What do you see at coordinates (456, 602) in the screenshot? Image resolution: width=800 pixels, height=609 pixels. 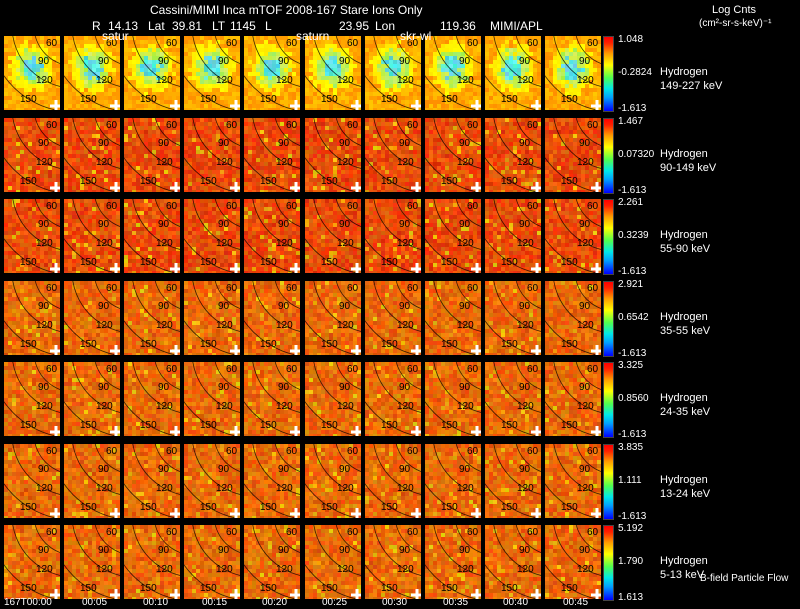 I see `time-tick-label: 00:35` at bounding box center [456, 602].